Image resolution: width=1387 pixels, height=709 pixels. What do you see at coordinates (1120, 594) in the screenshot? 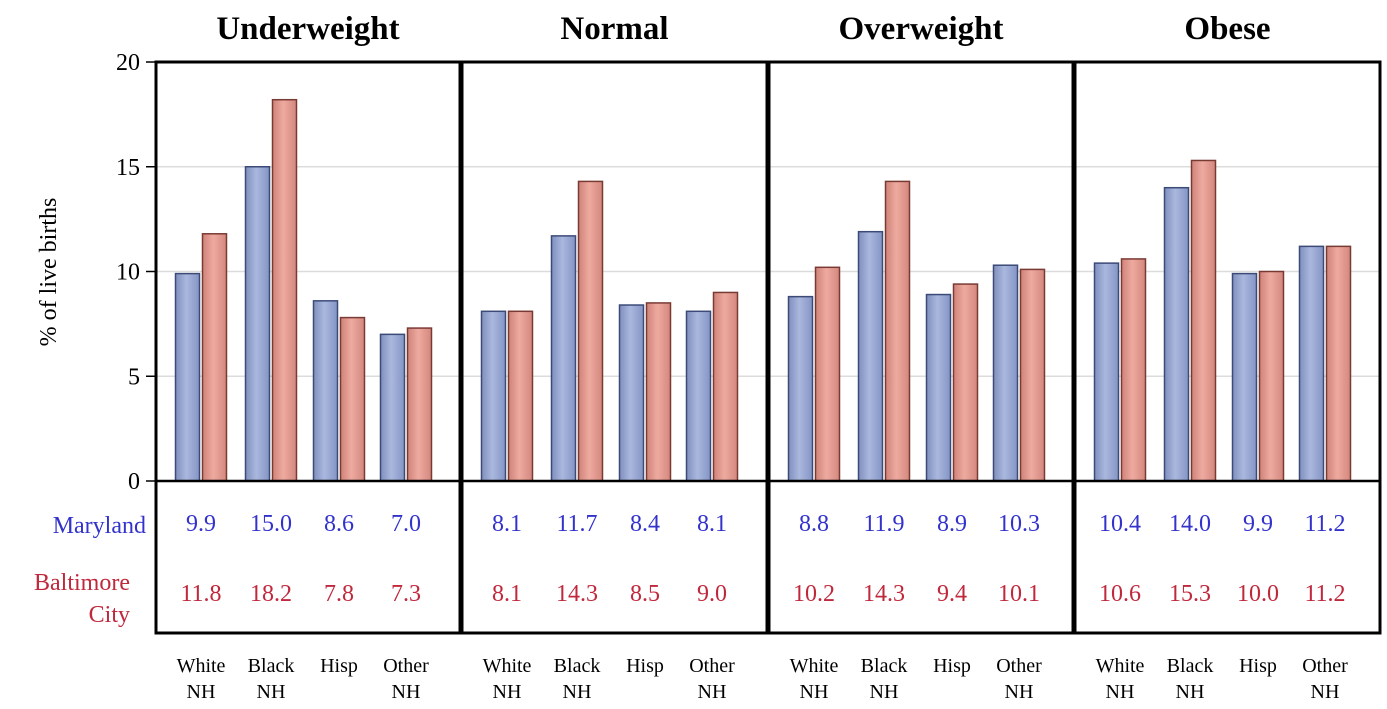
I see `table-value: 10.6` at bounding box center [1120, 594].